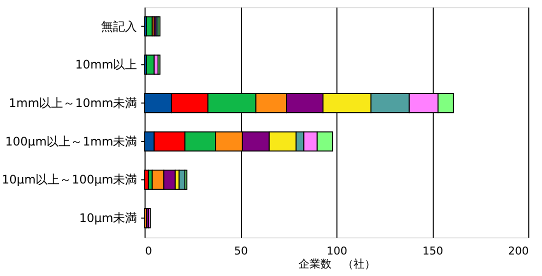  What do you see at coordinates (70, 179) in the screenshot?
I see `y-tick-label: 10μm以上～100μm未満` at bounding box center [70, 179].